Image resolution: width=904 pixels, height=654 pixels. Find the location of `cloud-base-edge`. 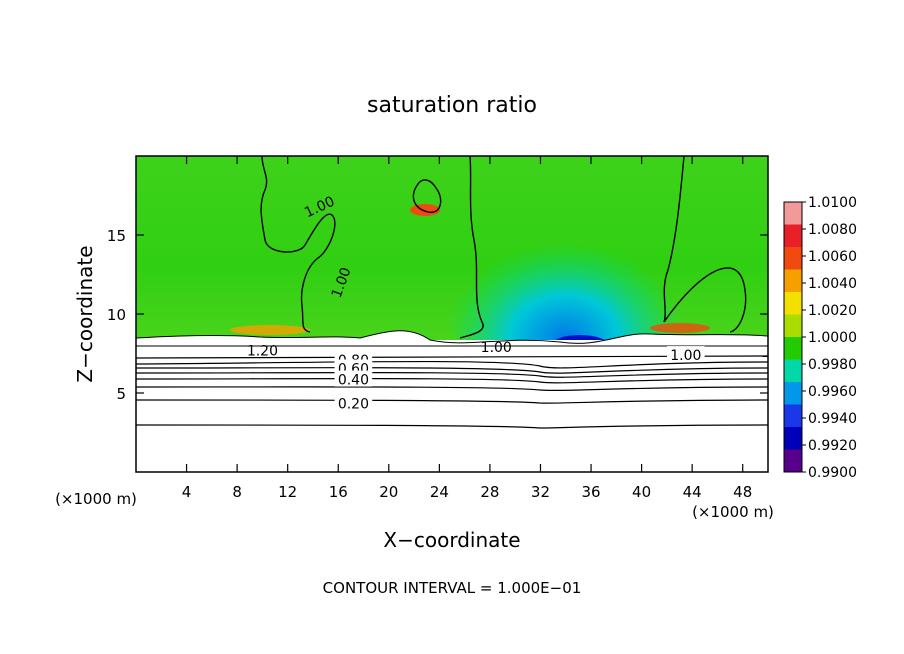

cloud-base-edge is located at coordinates (452, 338).